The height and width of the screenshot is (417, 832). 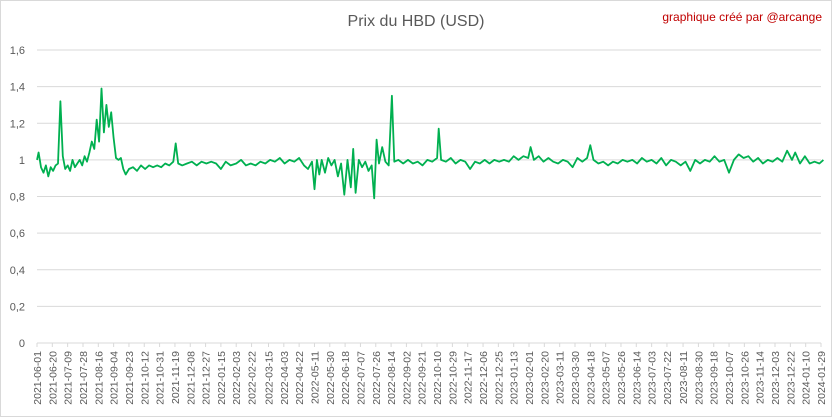 What do you see at coordinates (17, 234) in the screenshot?
I see `y-tick-label: 0,6` at bounding box center [17, 234].